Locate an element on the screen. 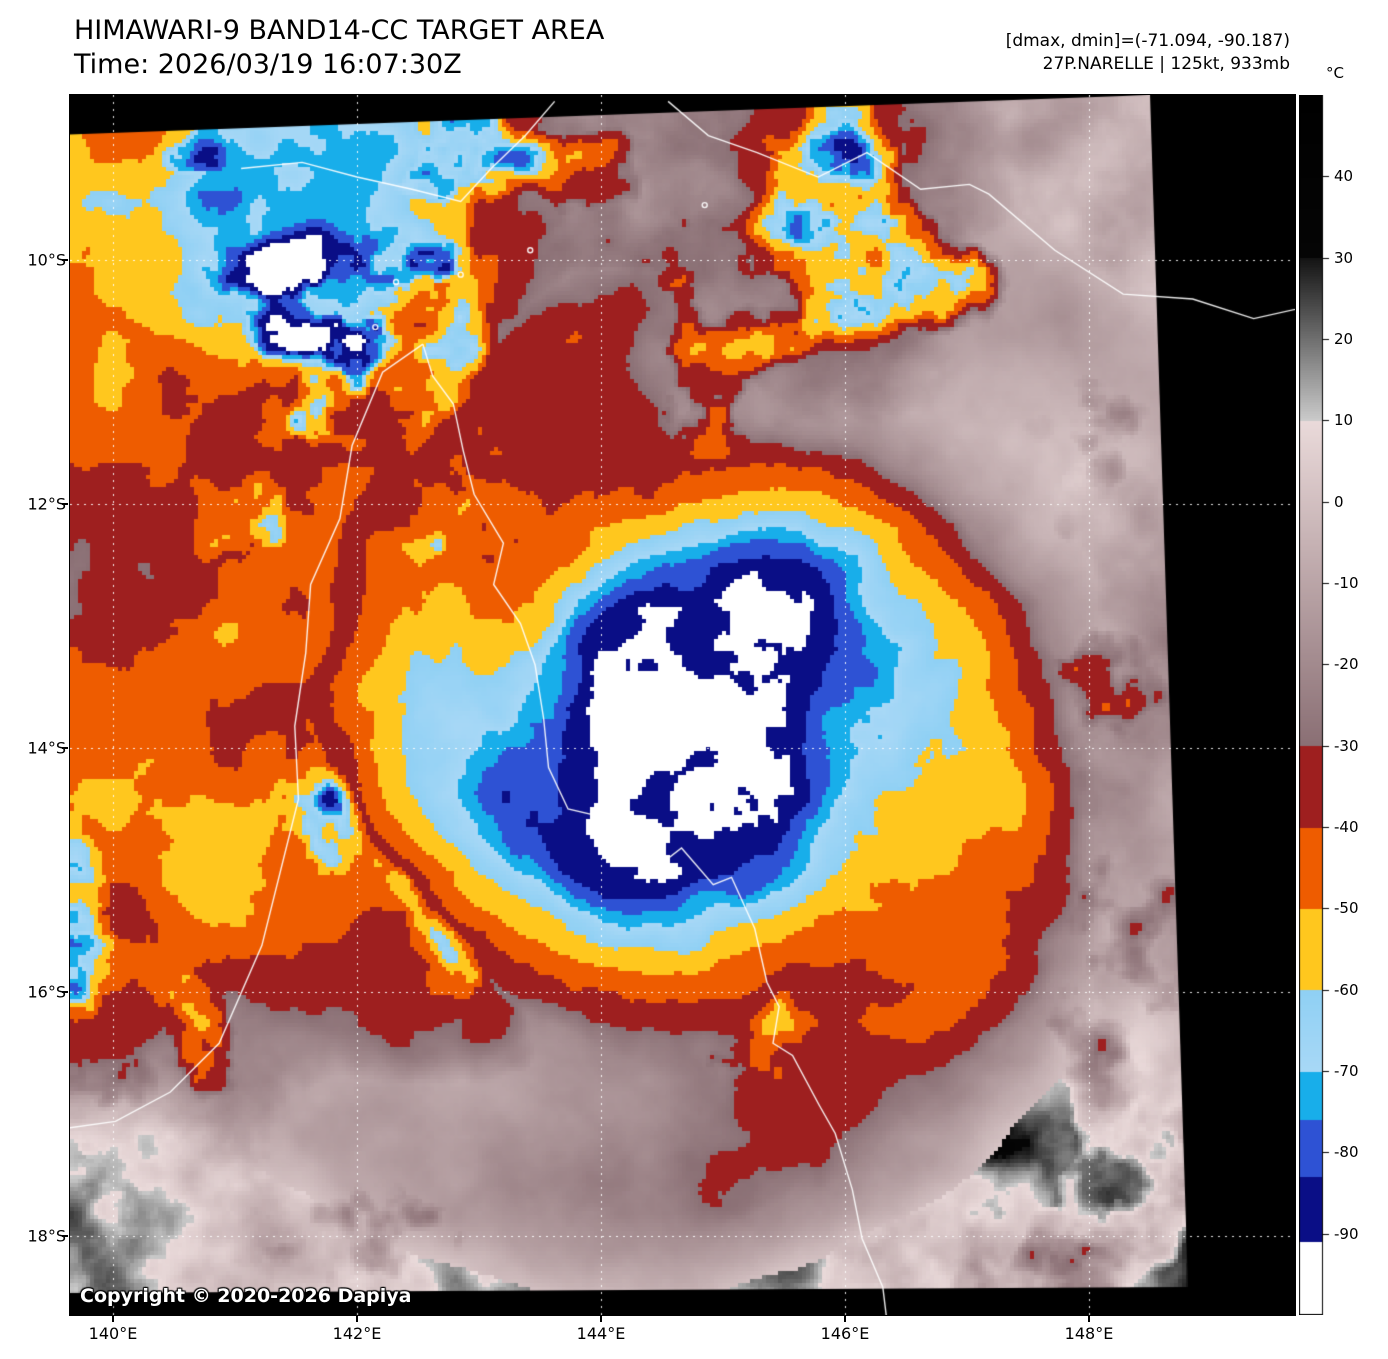 Image resolution: width=1388 pixels, height=1359 pixels. colorbar-tick-label: 30 is located at coordinates (1344, 258).